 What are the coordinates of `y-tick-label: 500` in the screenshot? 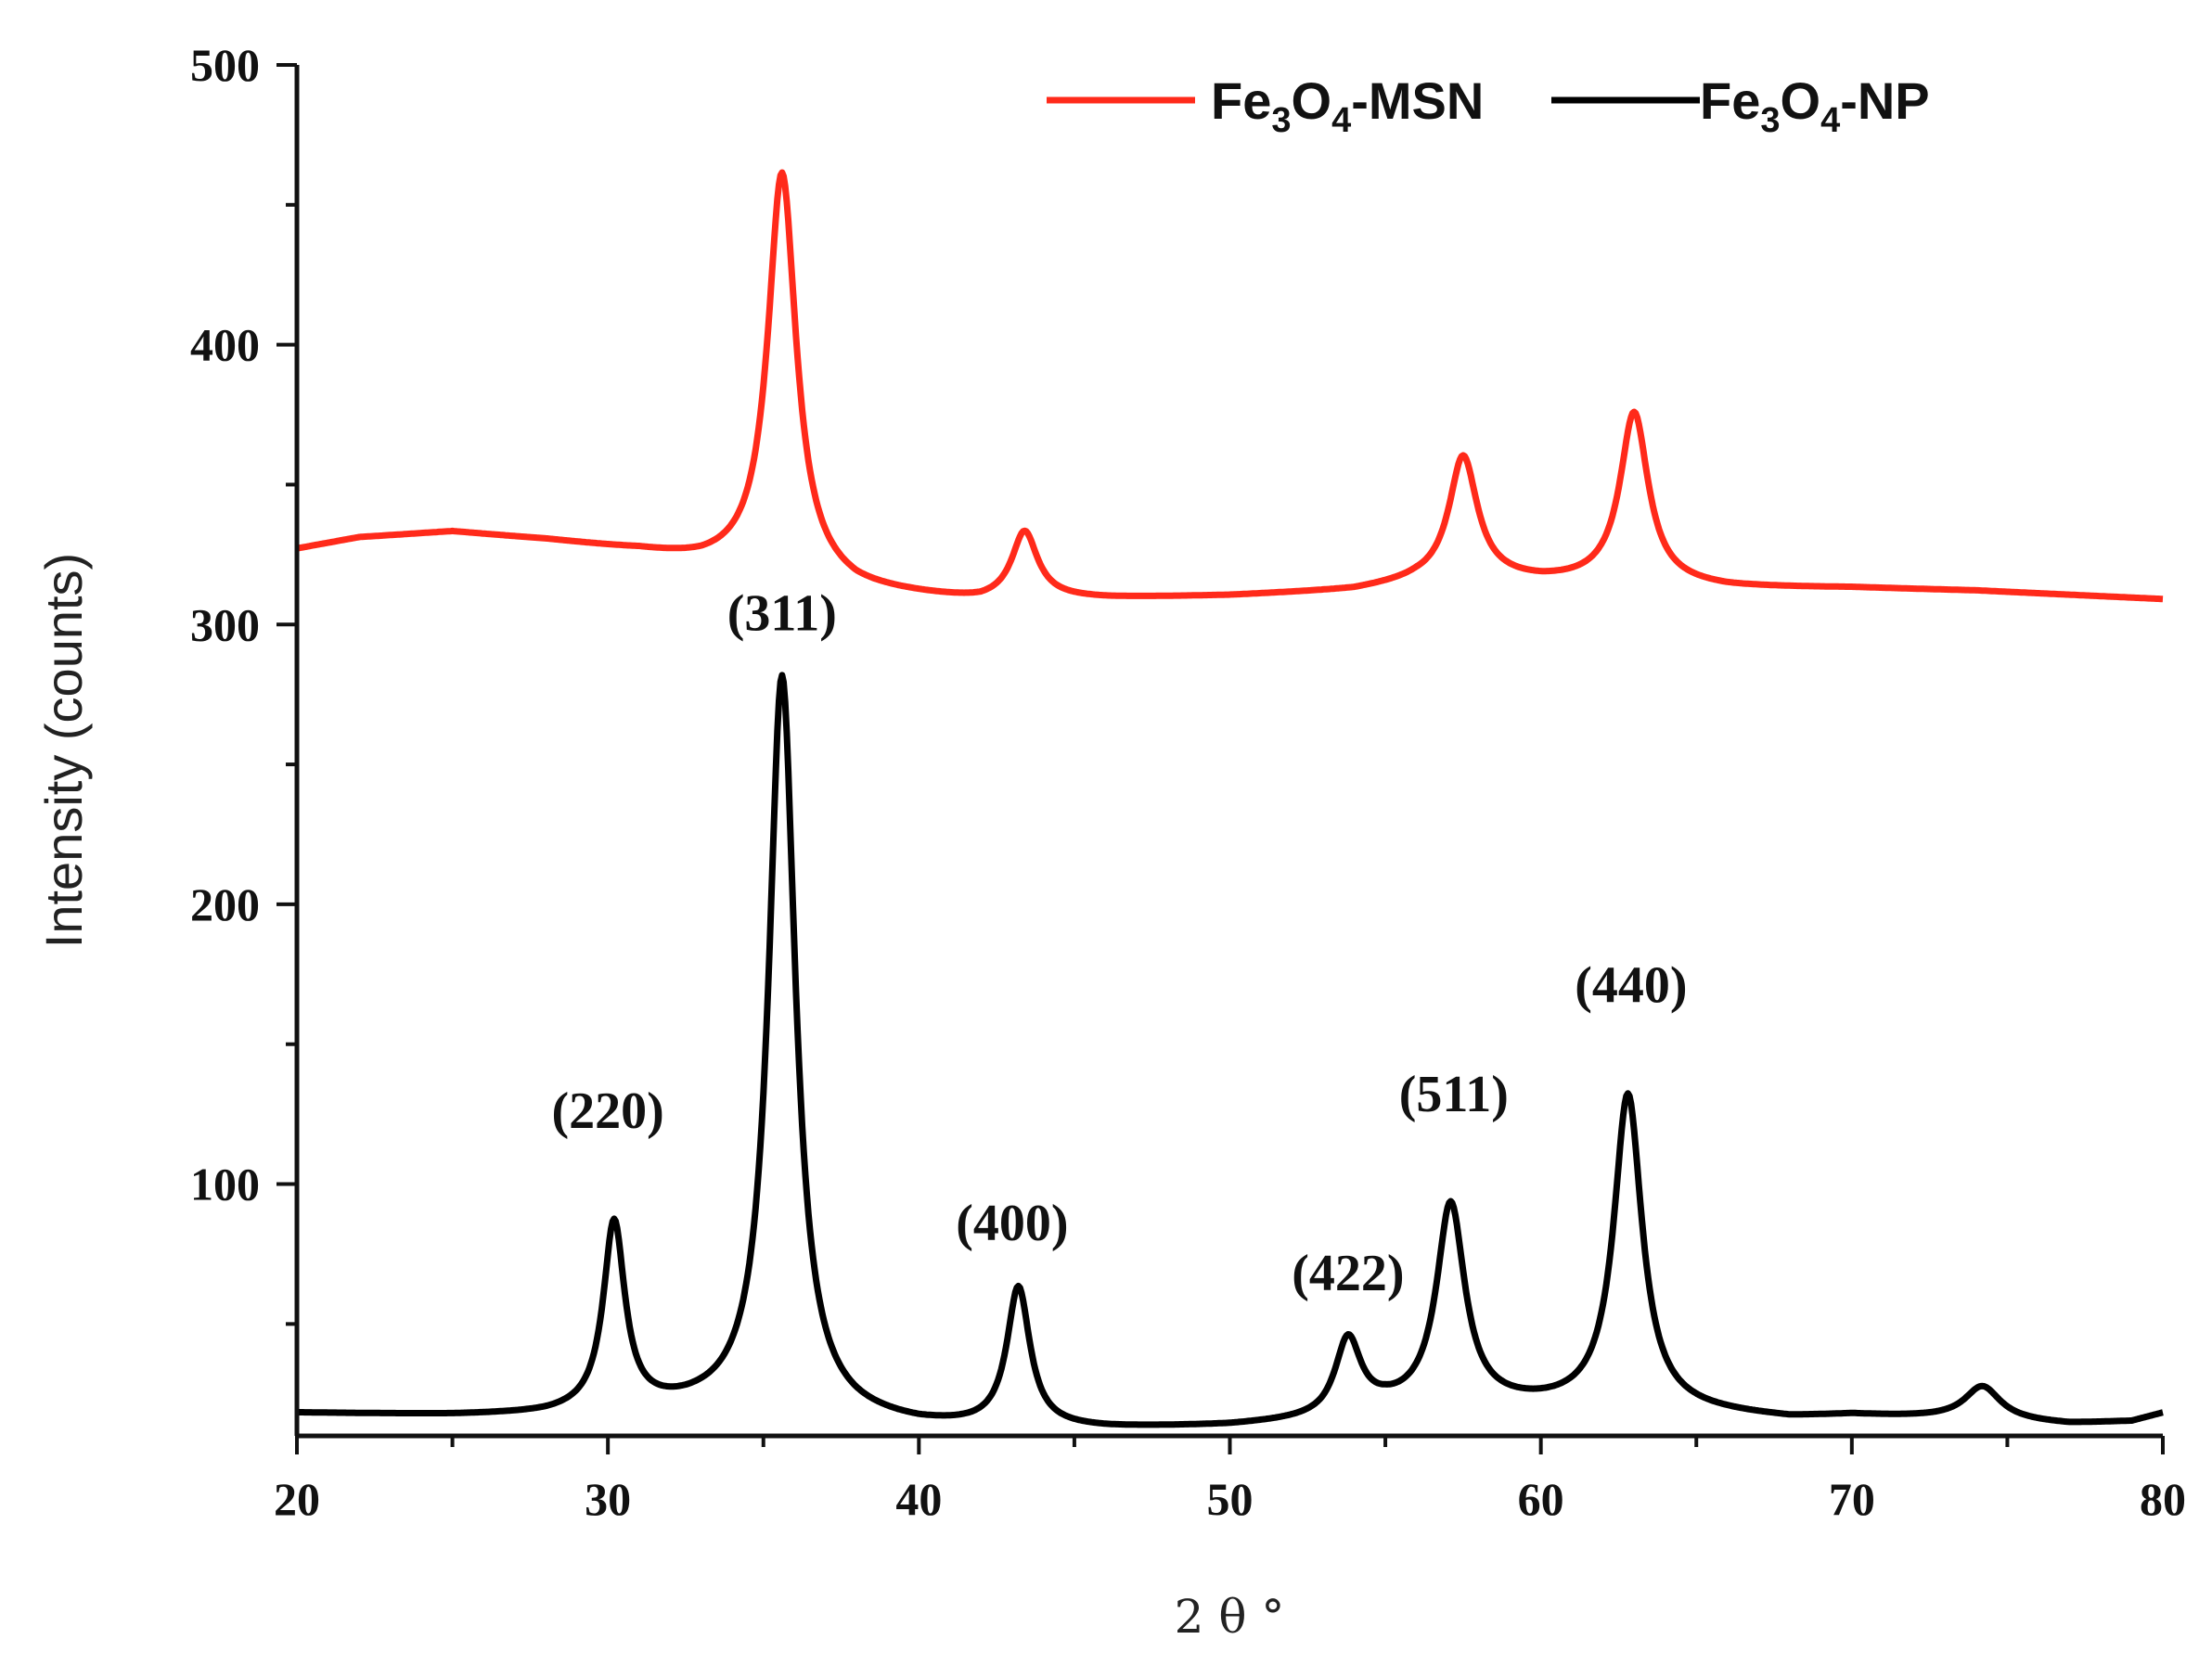 It's located at (225, 65).